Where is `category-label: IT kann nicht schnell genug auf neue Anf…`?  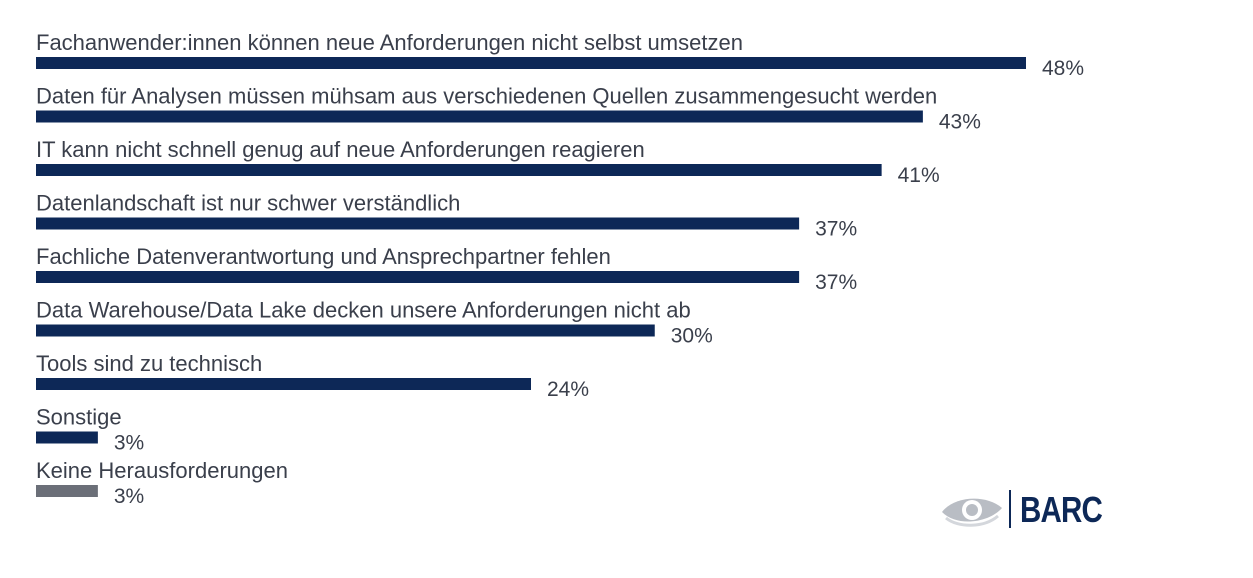
category-label: IT kann nicht schnell genug auf neue Anf… is located at coordinates (340, 149).